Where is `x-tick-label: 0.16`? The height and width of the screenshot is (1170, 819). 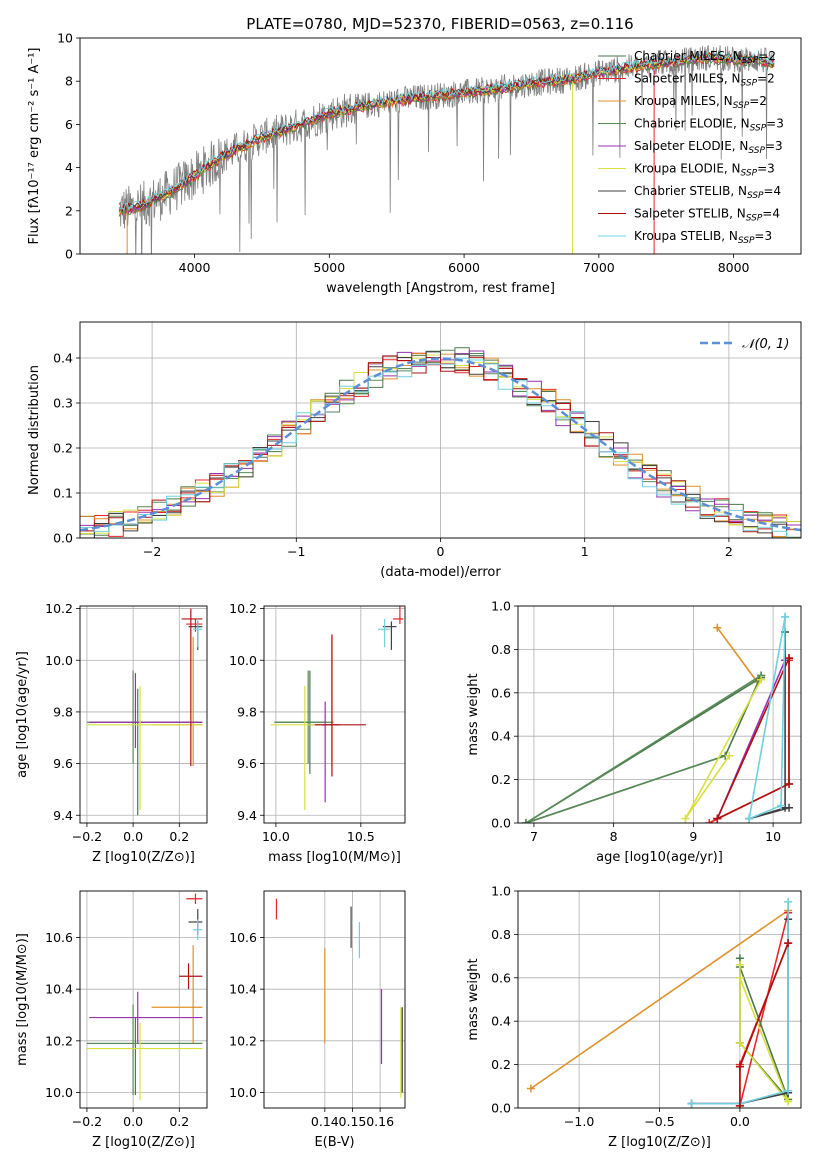
x-tick-label: 0.16 is located at coordinates (380, 1121).